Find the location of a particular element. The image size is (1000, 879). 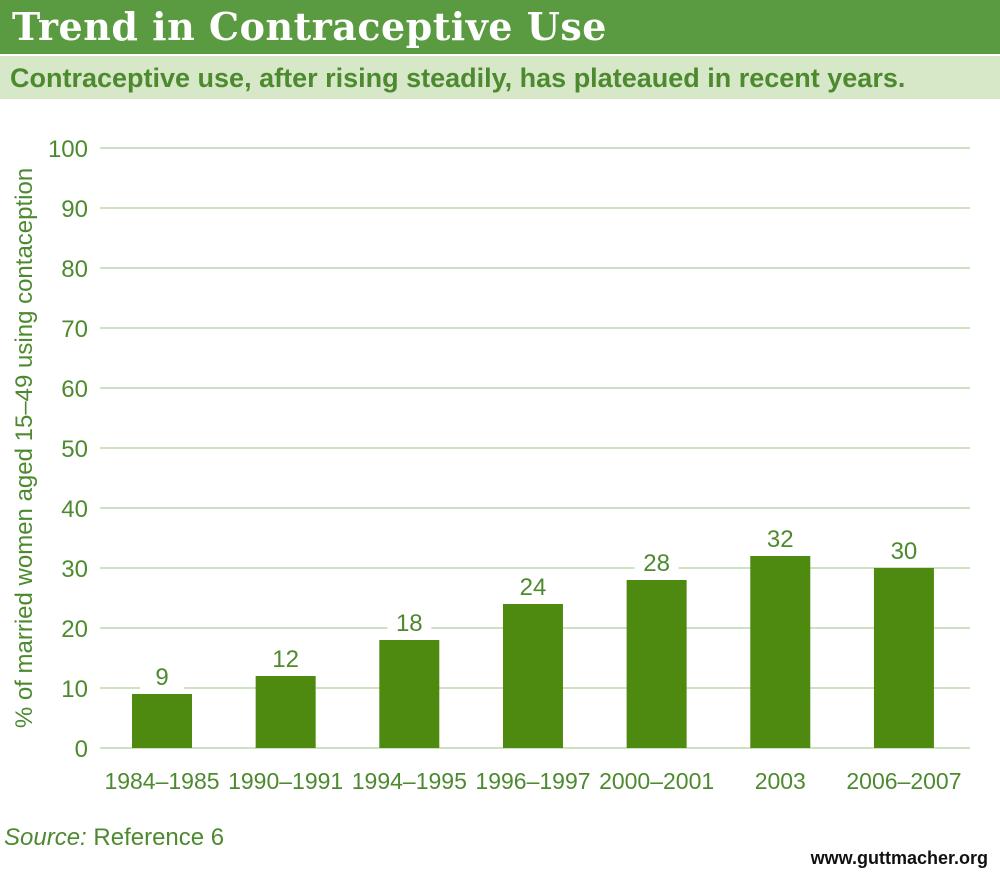

data-label: 12 is located at coordinates (285, 659).